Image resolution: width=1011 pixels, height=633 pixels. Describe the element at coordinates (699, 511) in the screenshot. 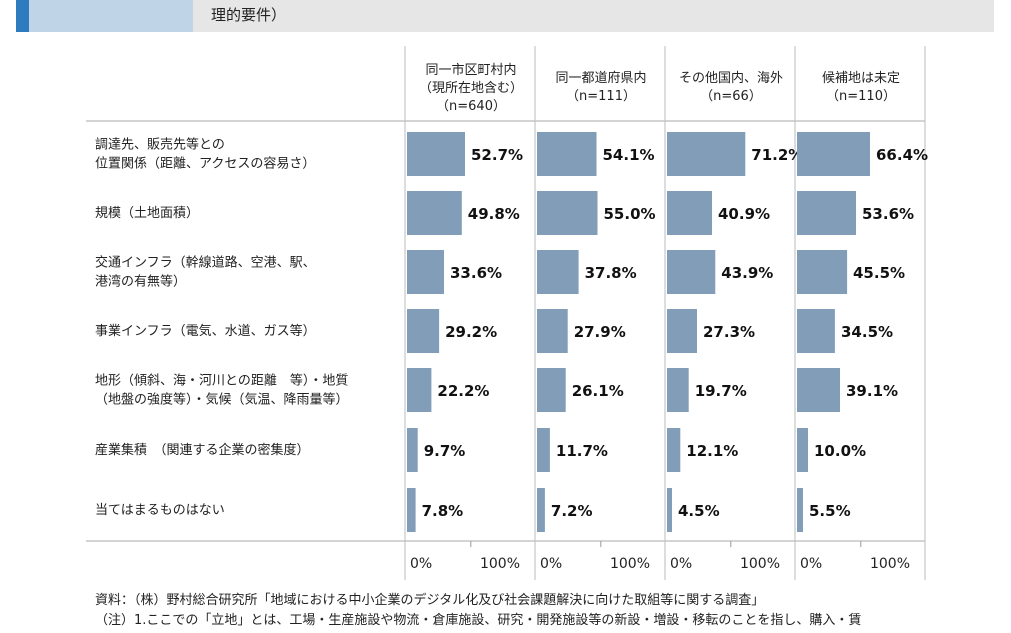

I see `data-label: 4.5%` at that location.